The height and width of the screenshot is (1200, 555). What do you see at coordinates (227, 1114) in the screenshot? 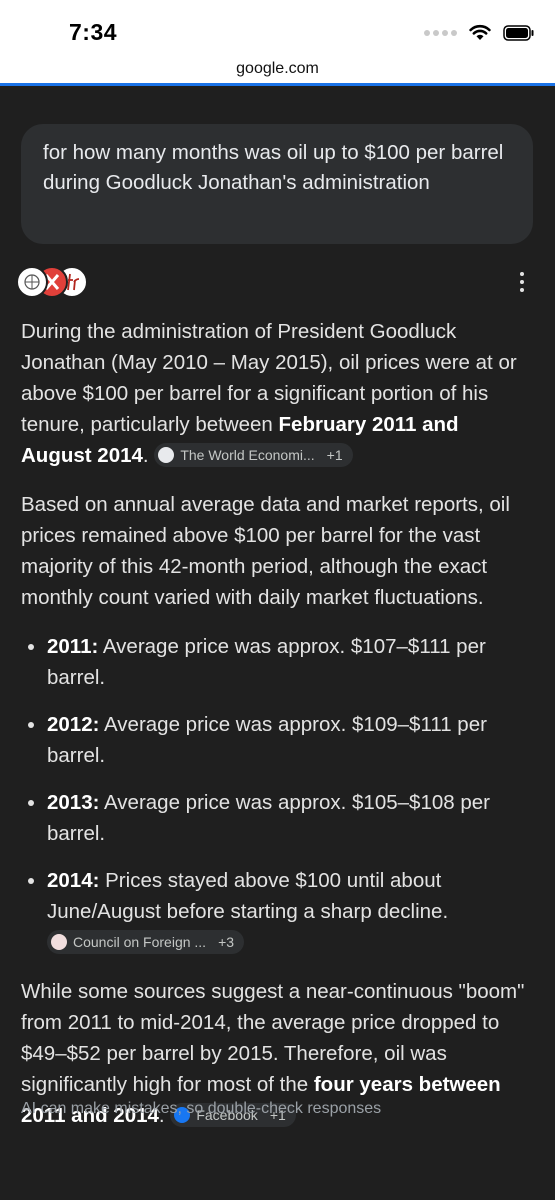
I see `citation-label: Facebook` at bounding box center [227, 1114].